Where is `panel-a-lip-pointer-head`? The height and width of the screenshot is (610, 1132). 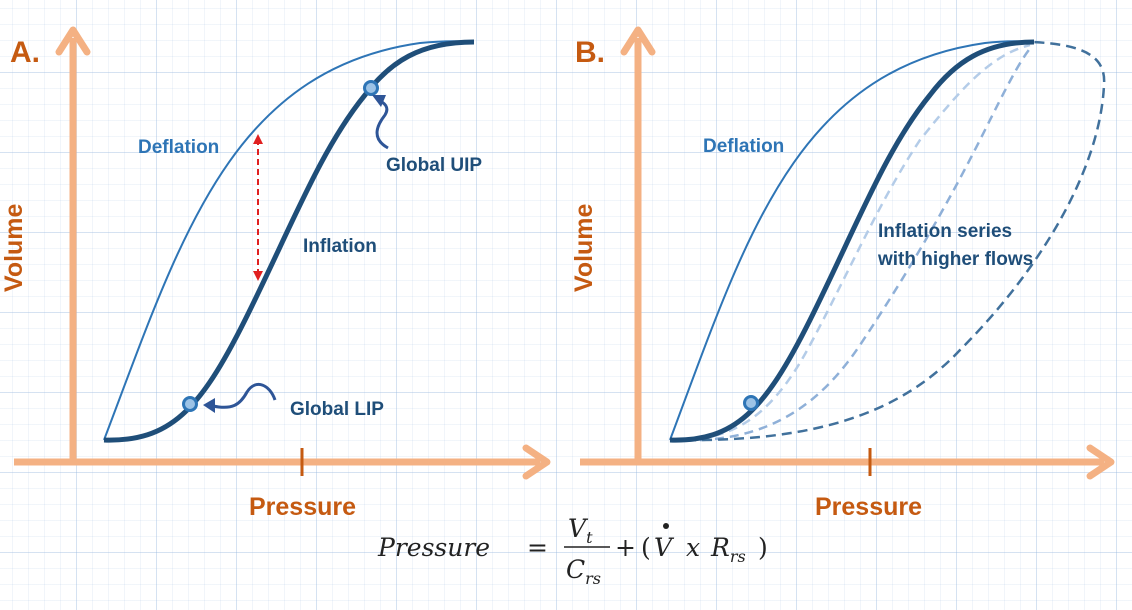 panel-a-lip-pointer-head is located at coordinates (209, 405).